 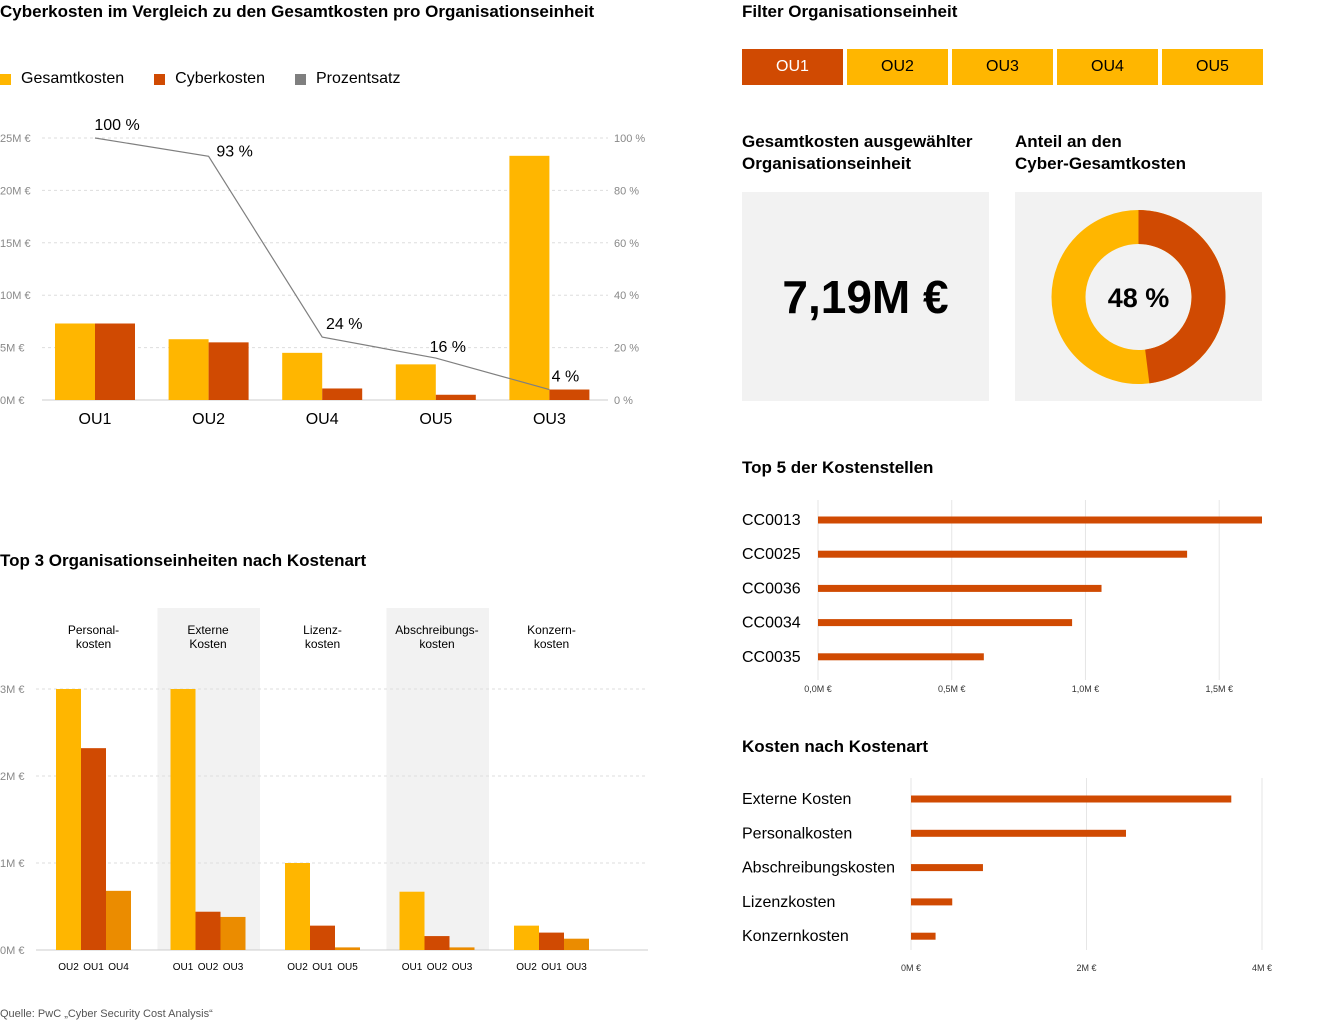 I want to click on bar-abschreibungskosten, so click(x=947, y=868).